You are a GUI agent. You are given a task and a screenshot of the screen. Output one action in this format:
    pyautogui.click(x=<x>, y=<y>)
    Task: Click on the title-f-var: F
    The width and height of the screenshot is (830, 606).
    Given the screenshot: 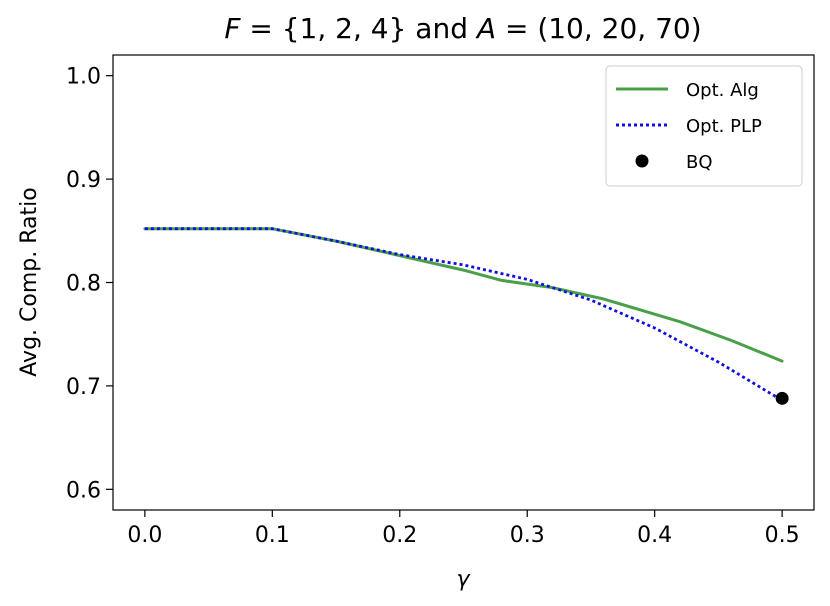 What is the action you would take?
    pyautogui.click(x=232, y=28)
    